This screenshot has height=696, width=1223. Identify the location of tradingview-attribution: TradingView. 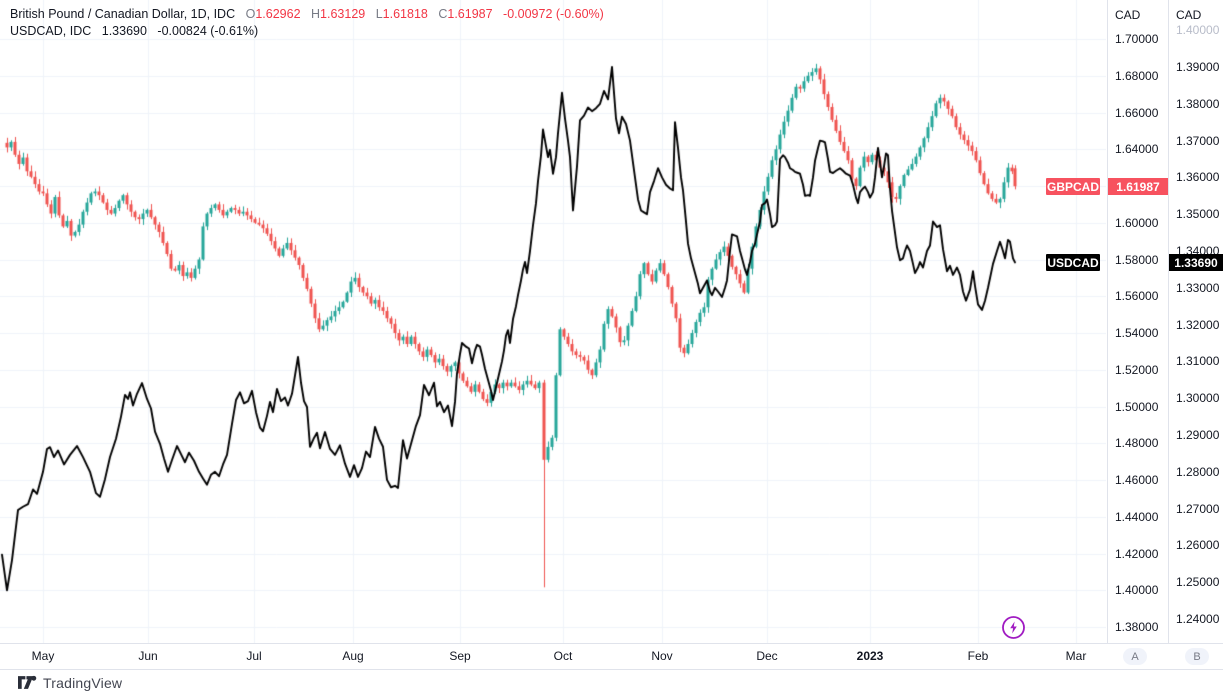
(70, 682).